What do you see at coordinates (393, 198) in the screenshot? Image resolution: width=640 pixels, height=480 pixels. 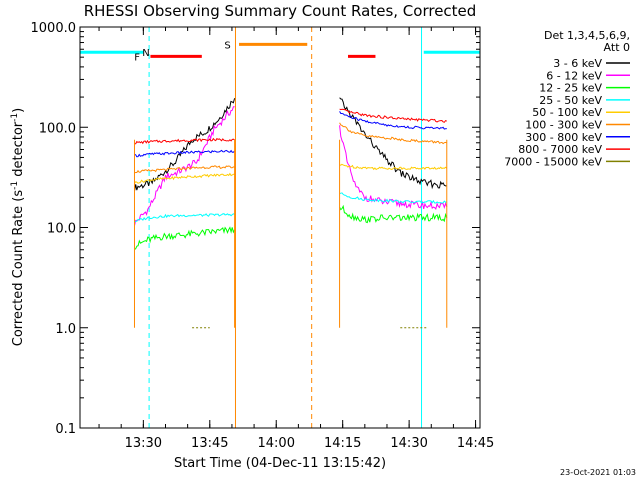 I see `series-line-3-seg2` at bounding box center [393, 198].